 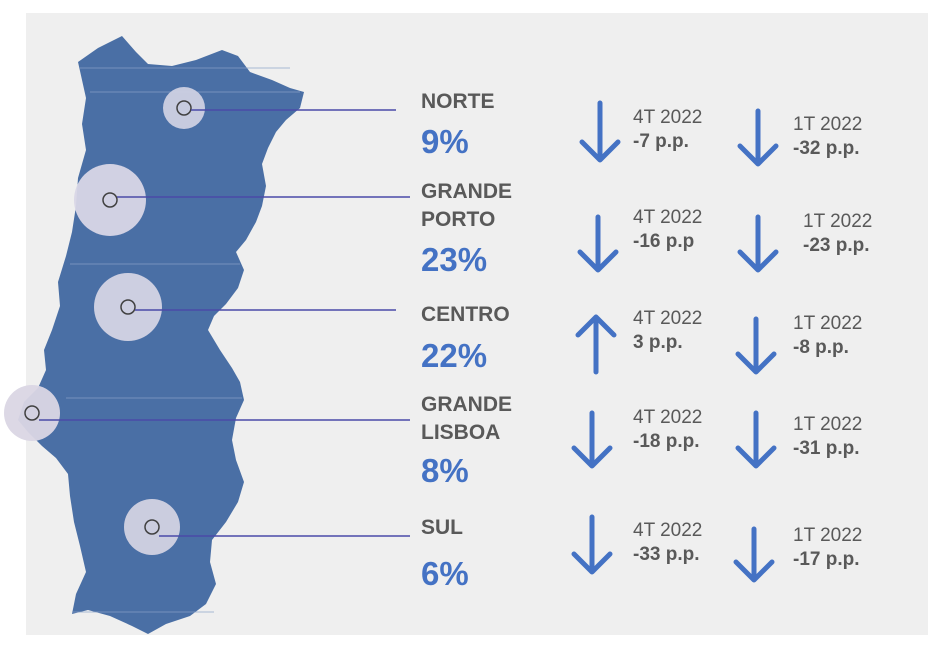 I want to click on bubble-centro, so click(x=128, y=307).